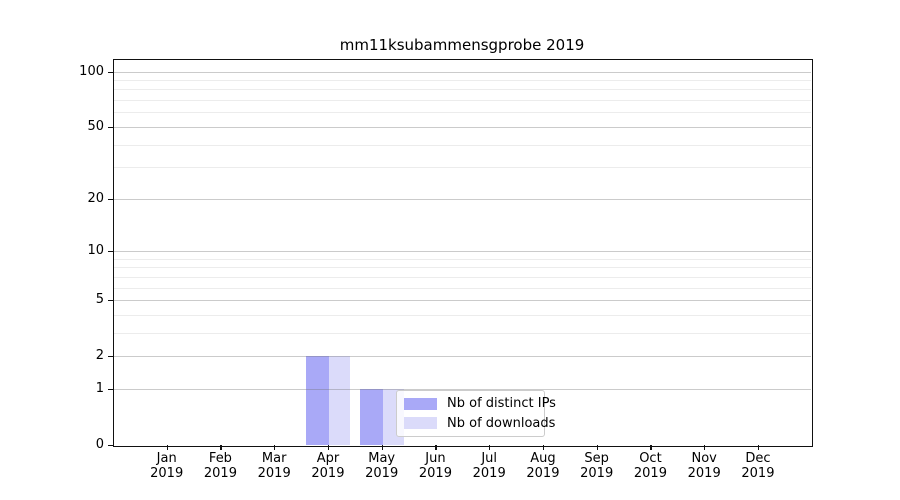 The height and width of the screenshot is (500, 900). What do you see at coordinates (420, 403) in the screenshot?
I see `legend-swatch-distinct-ips` at bounding box center [420, 403].